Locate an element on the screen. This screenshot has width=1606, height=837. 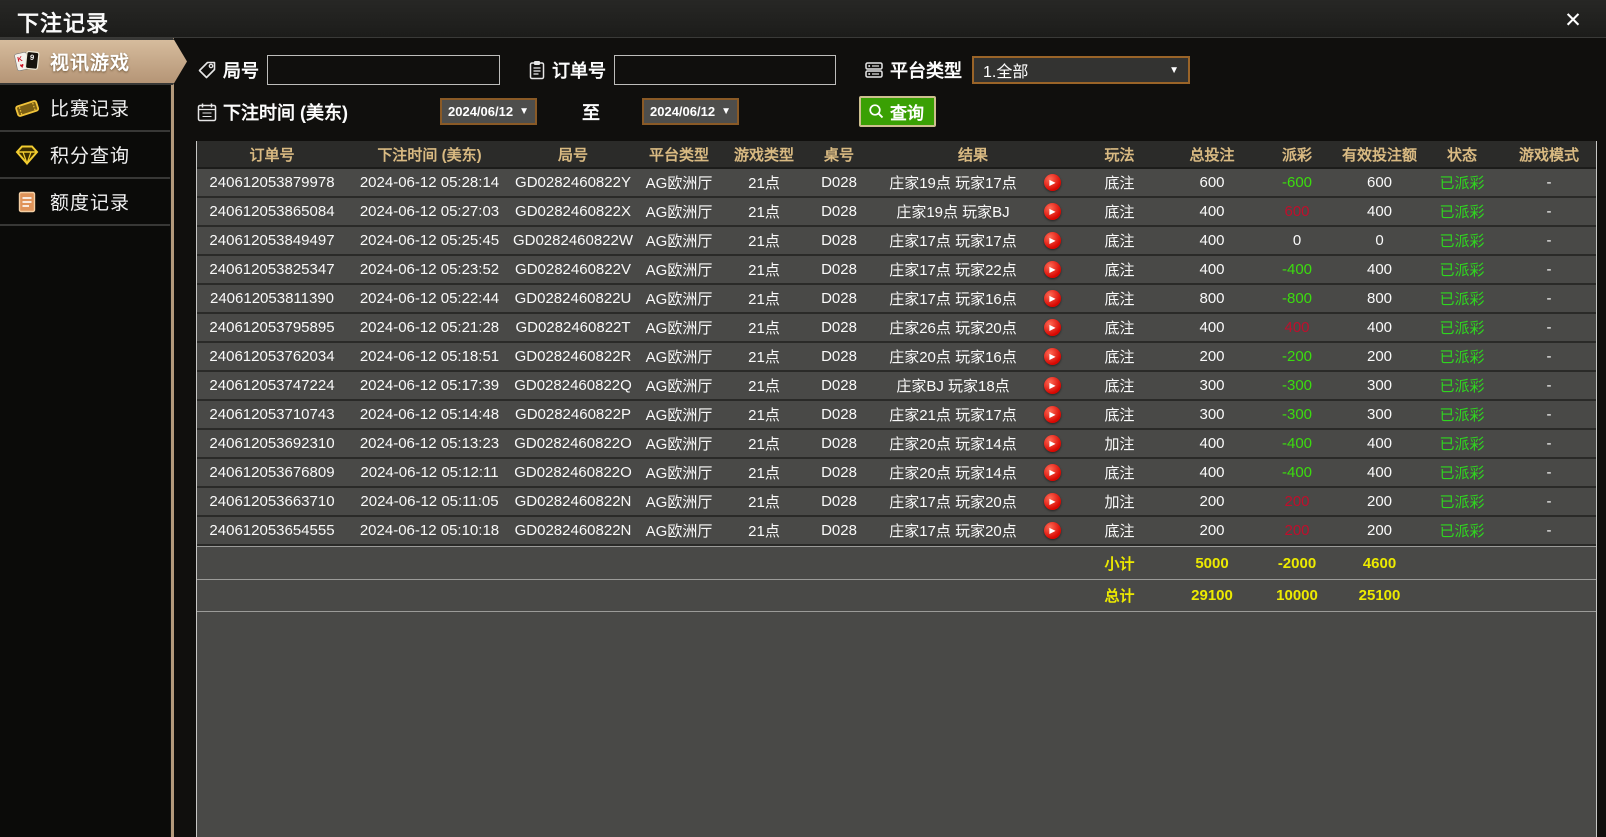
sidebar-item-quota-records: 额度记录 is located at coordinates (85, 202).